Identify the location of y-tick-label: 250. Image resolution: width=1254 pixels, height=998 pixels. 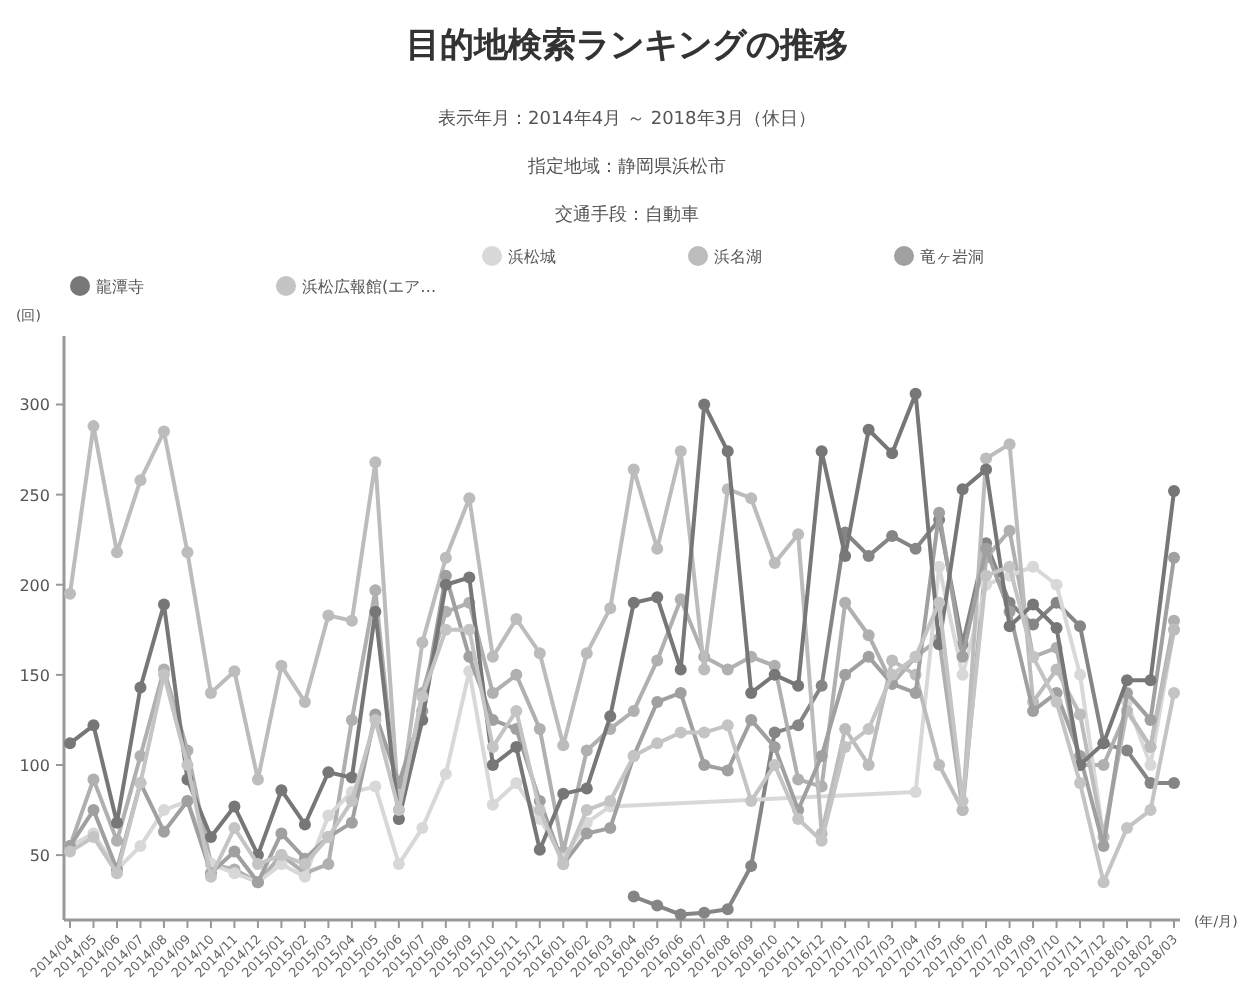
(34, 495).